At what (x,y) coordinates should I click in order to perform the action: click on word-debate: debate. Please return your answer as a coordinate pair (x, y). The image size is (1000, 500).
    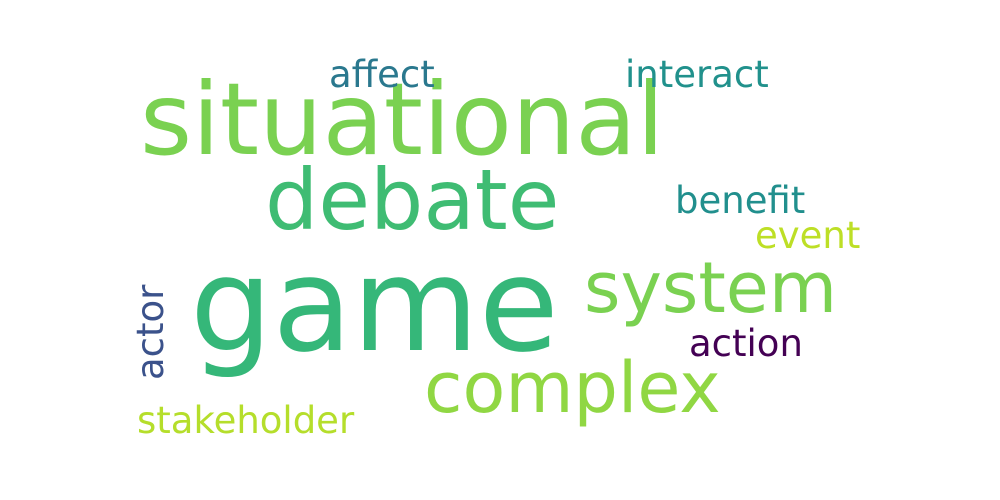
    Looking at the image, I should click on (412, 200).